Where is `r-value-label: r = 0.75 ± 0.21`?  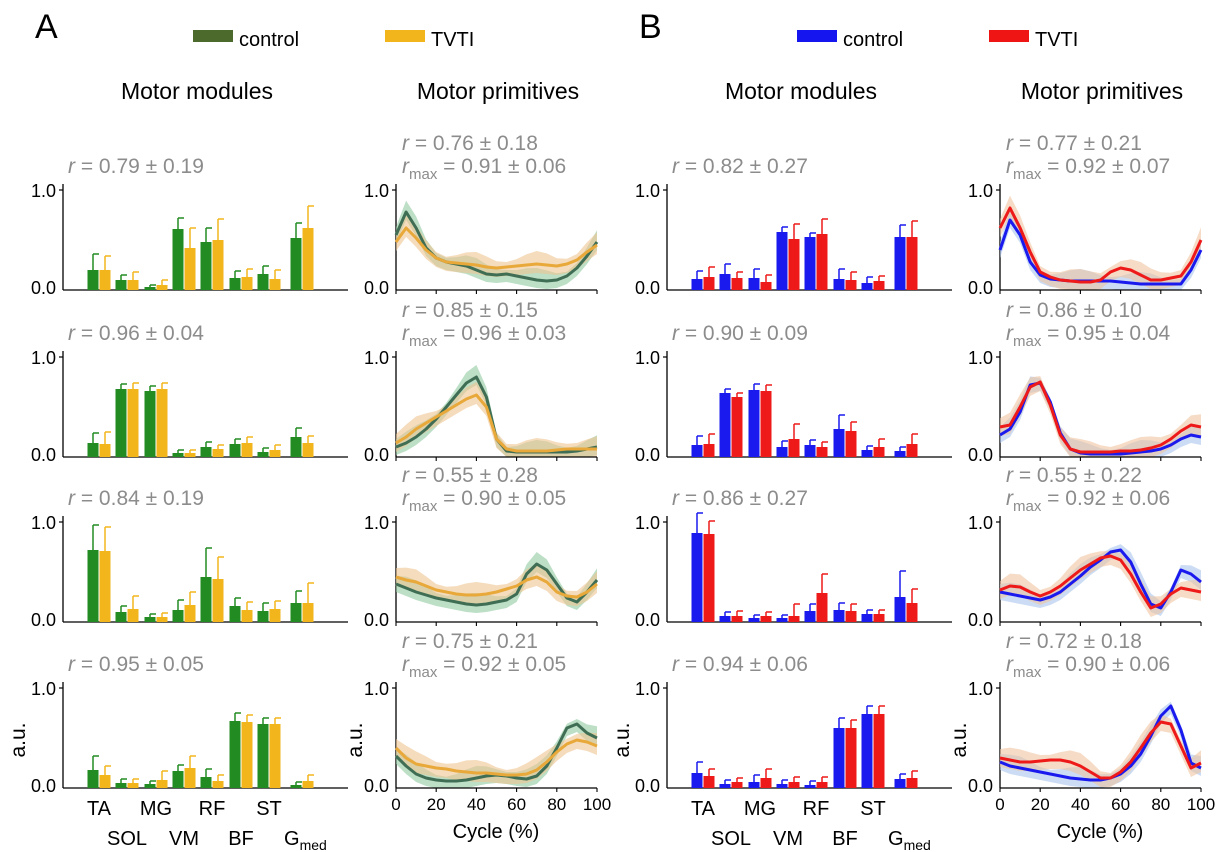
r-value-label: r = 0.75 ± 0.21 is located at coordinates (470, 641).